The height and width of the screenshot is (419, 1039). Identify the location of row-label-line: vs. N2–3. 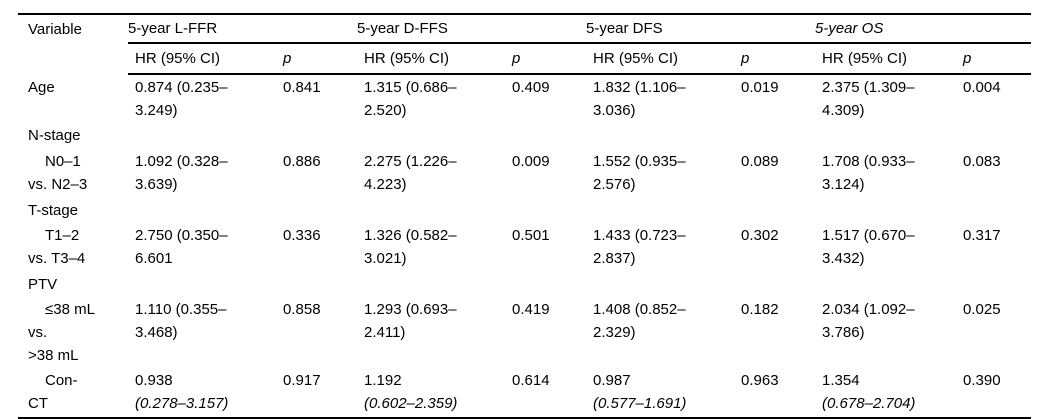
(58, 184).